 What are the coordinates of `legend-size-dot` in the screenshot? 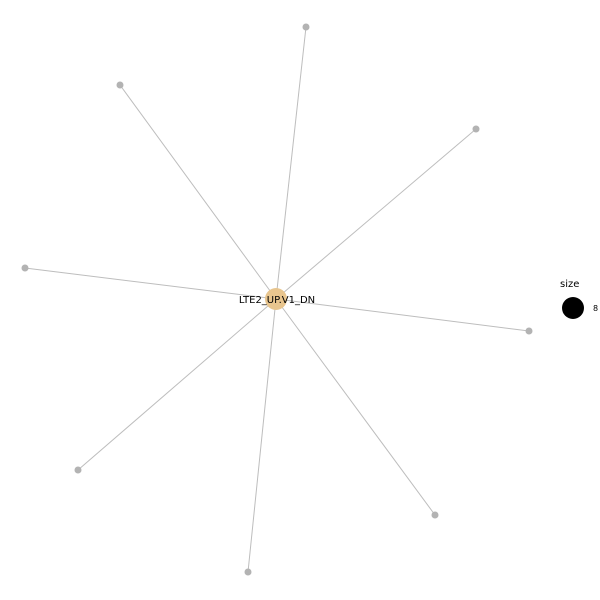 It's located at (573, 308).